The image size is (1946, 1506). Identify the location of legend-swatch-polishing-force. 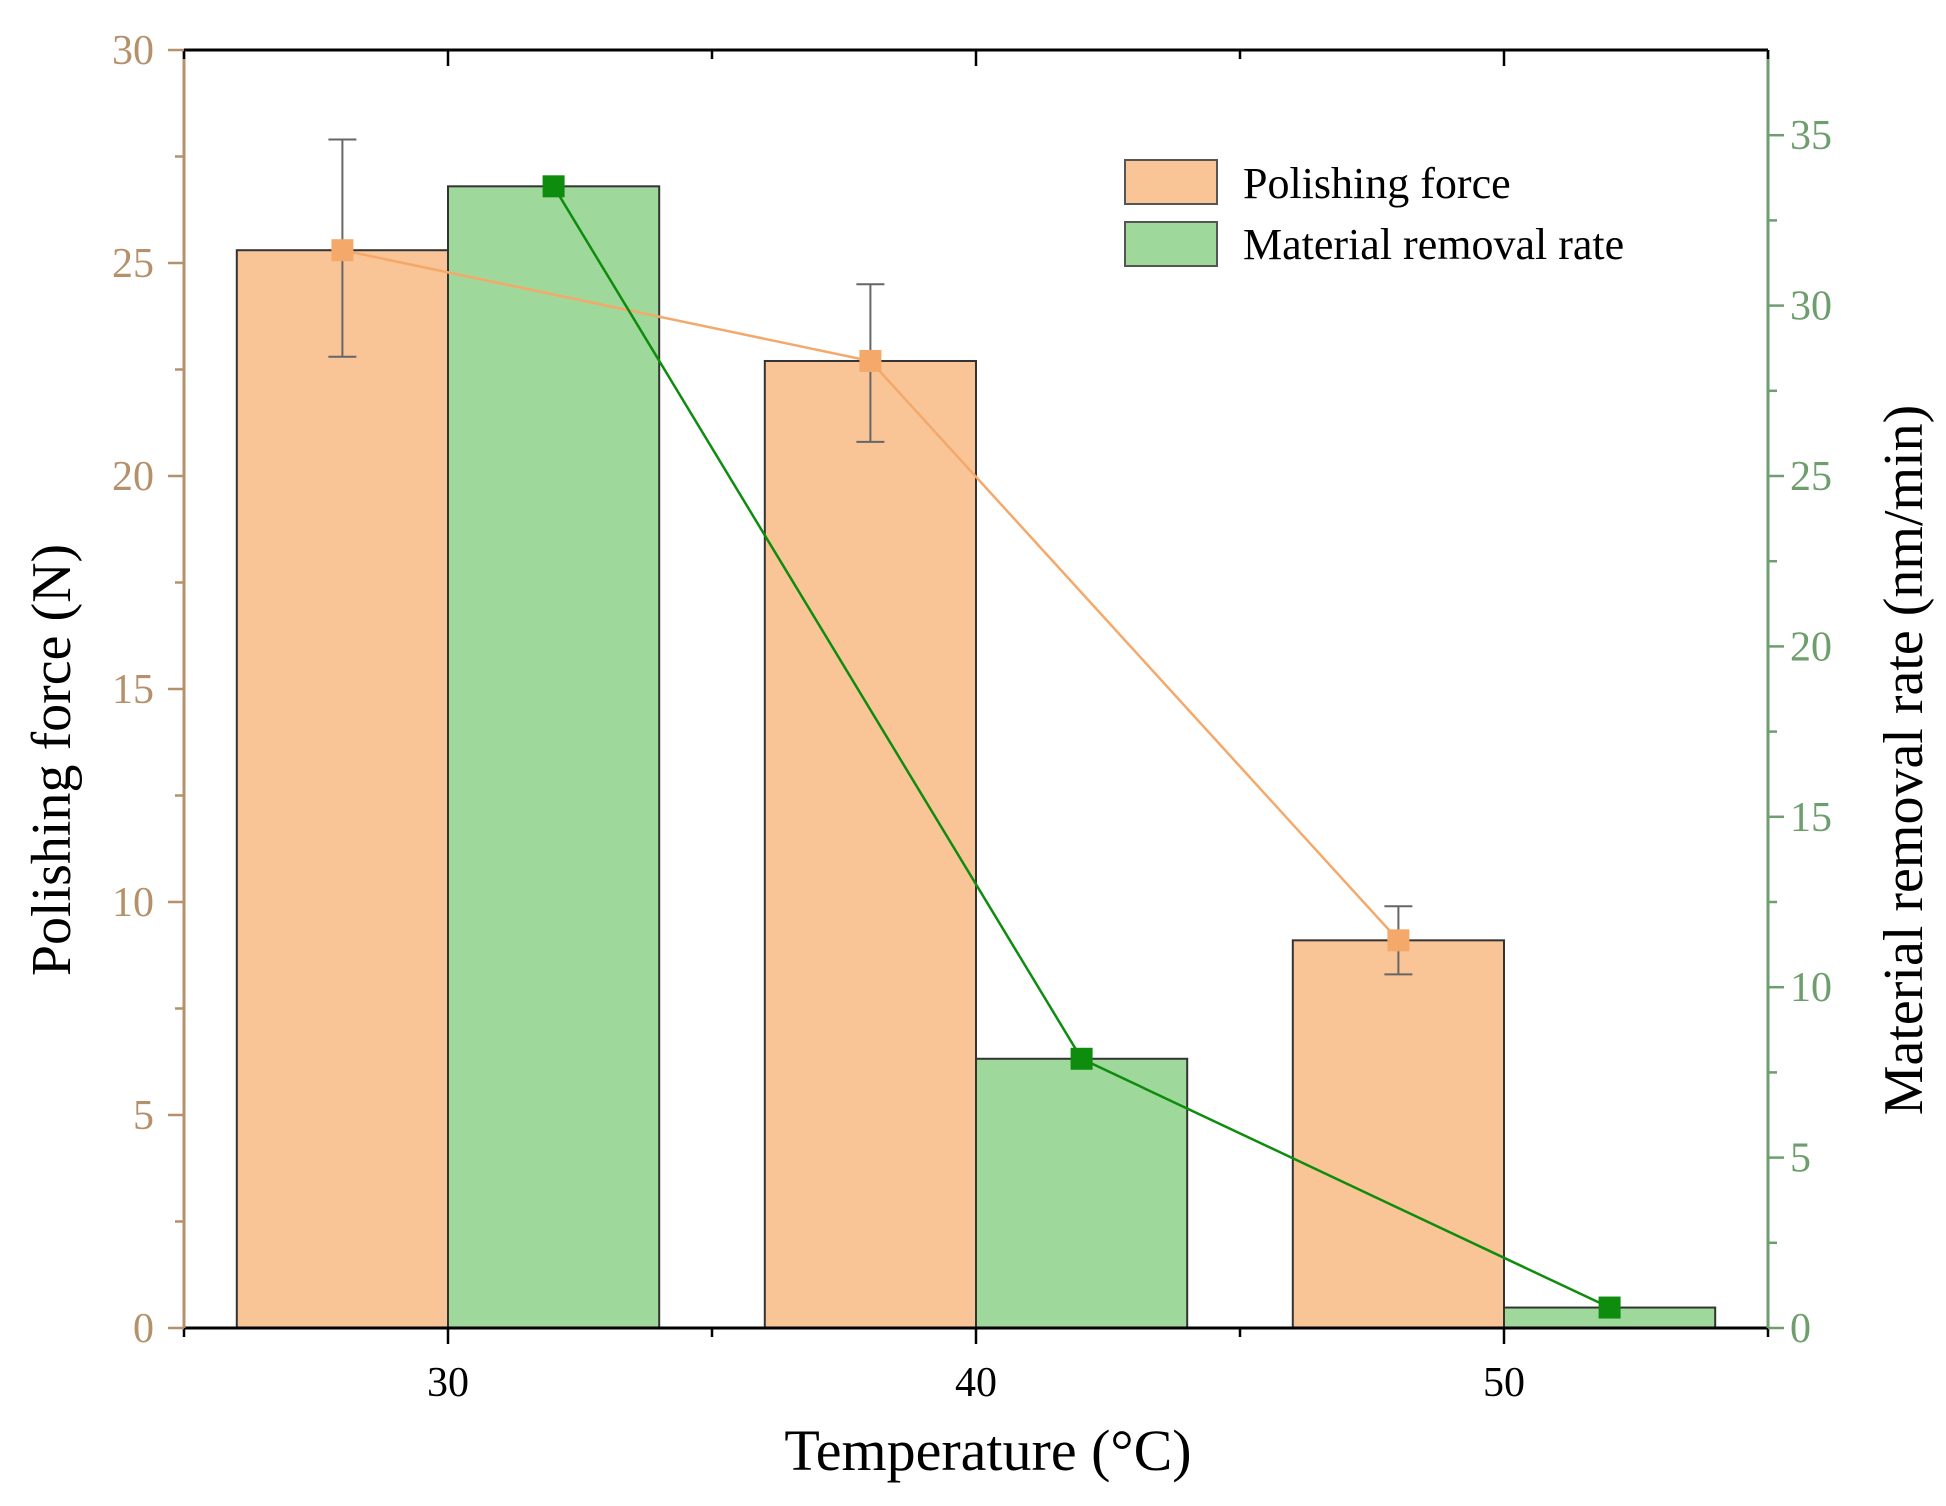
(1171, 182).